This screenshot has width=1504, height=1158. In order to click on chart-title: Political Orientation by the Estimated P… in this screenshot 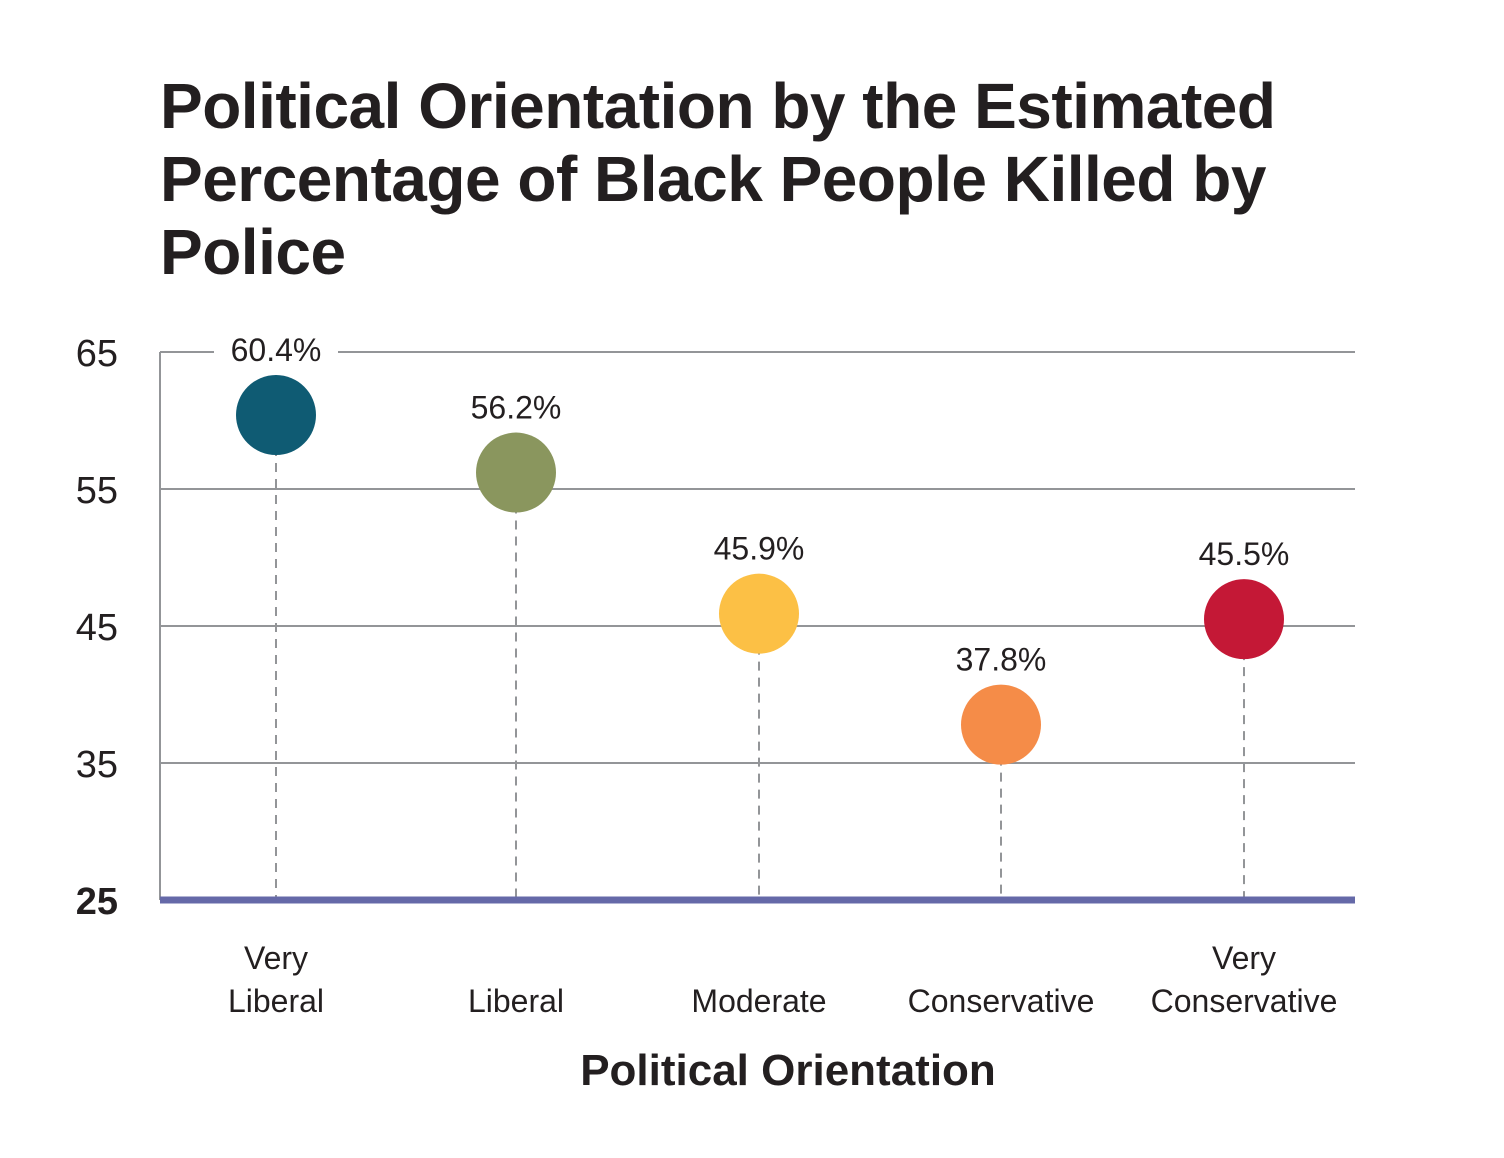, I will do `click(718, 179)`.